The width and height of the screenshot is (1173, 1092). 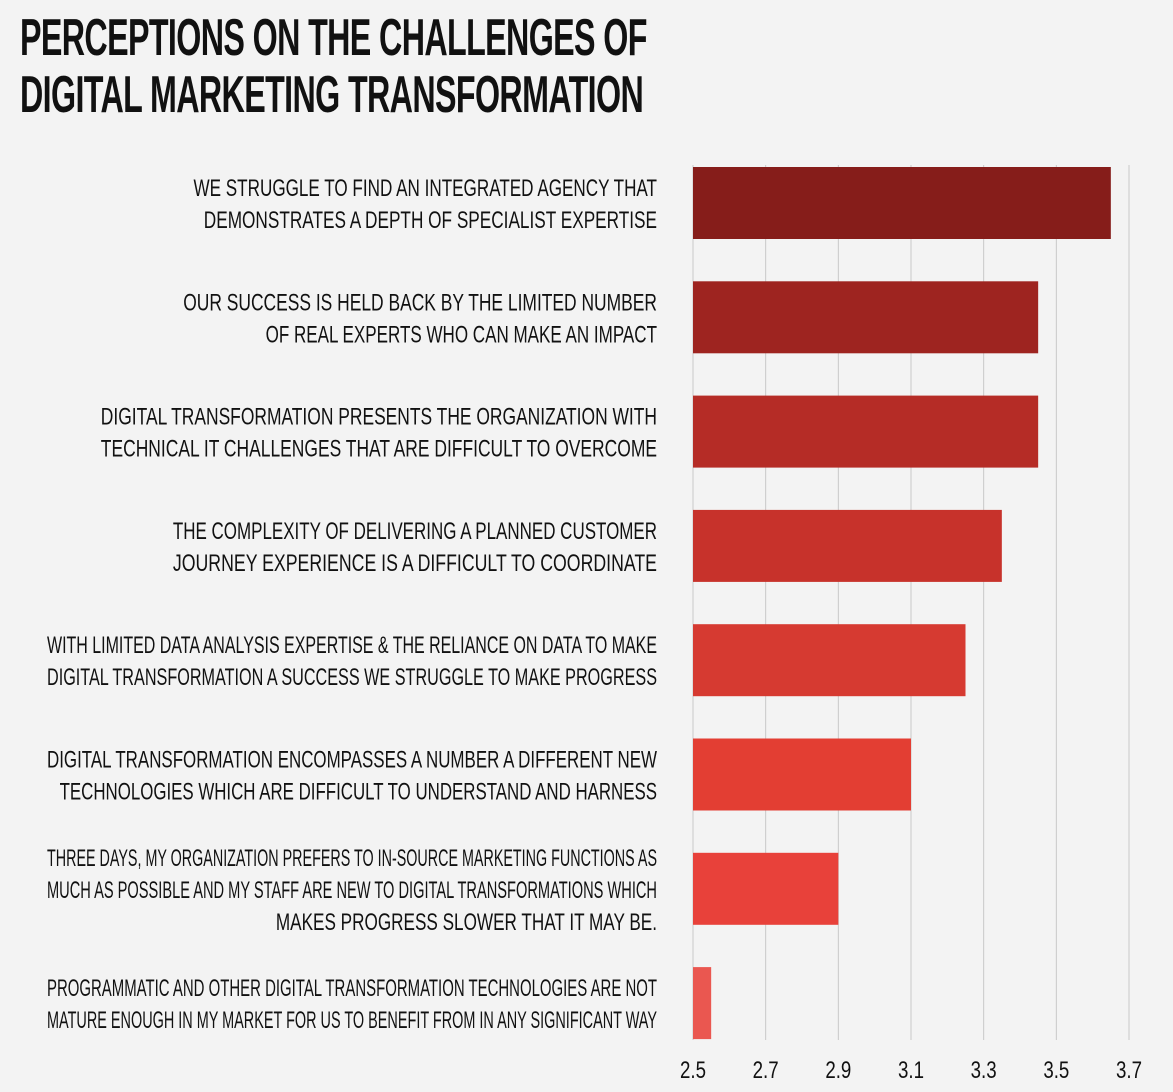 I want to click on x-tick-label: 3.1, so click(x=911, y=1070).